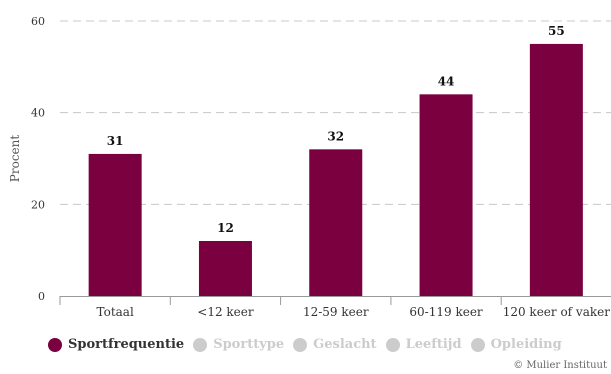 This screenshot has height=374, width=611. Describe the element at coordinates (335, 136) in the screenshot. I see `data-label: 32` at that location.